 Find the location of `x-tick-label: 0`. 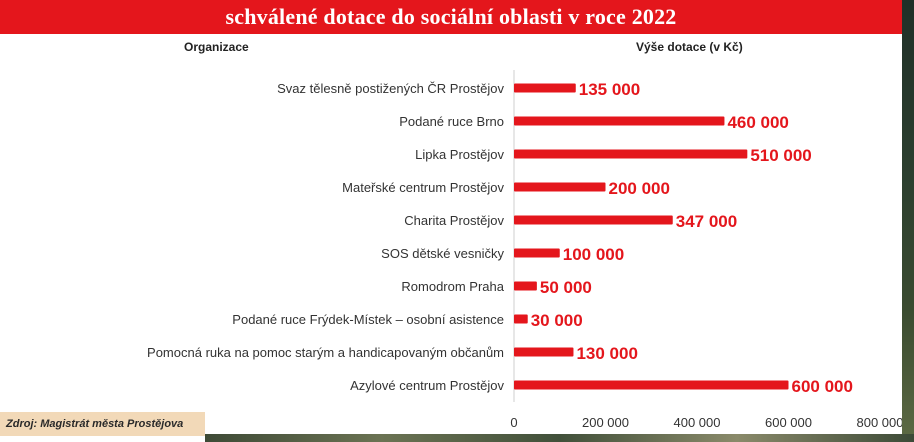

x-tick-label: 0 is located at coordinates (513, 422).